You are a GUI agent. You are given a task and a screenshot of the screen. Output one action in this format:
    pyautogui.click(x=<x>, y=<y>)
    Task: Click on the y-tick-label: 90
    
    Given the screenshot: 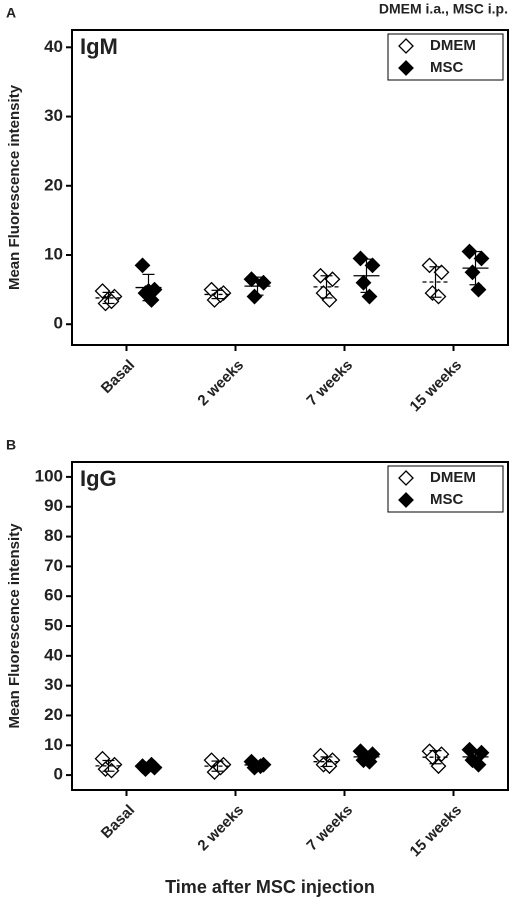 What is the action you would take?
    pyautogui.click(x=53, y=505)
    